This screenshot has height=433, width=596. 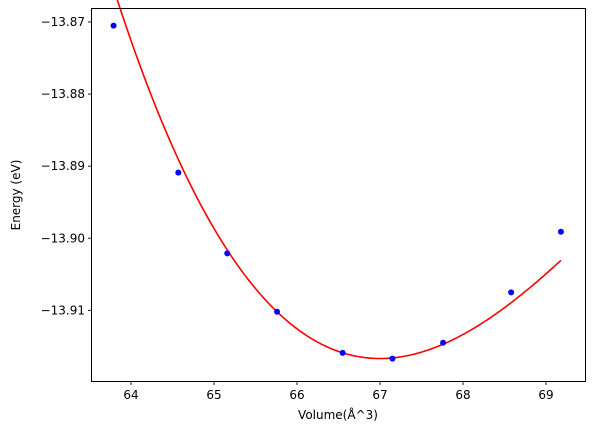 What do you see at coordinates (296, 395) in the screenshot?
I see `x-tick-label: 66` at bounding box center [296, 395].